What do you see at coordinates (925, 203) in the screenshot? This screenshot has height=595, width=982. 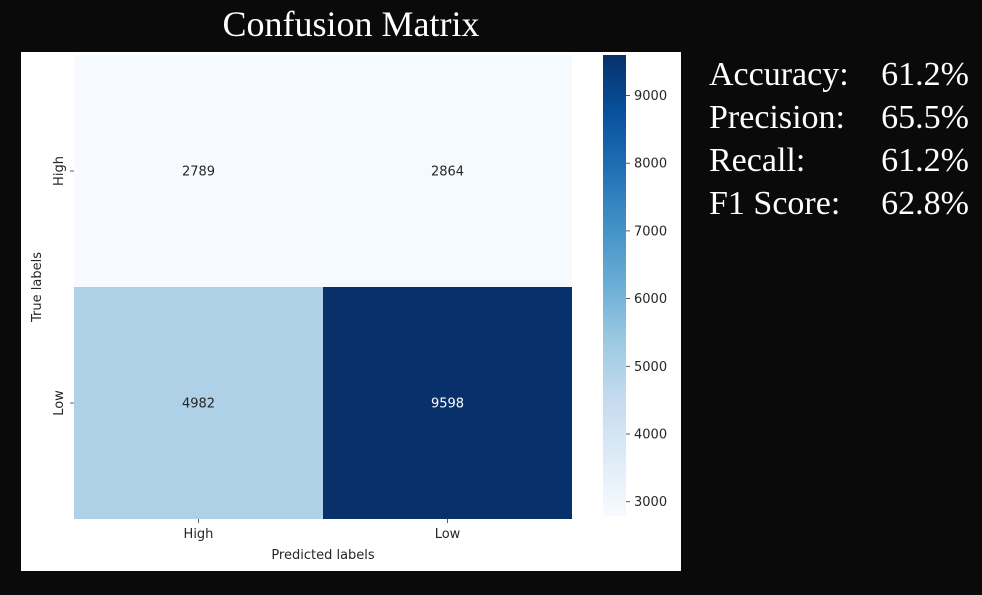 I see `metric-value: 62.8%` at bounding box center [925, 203].